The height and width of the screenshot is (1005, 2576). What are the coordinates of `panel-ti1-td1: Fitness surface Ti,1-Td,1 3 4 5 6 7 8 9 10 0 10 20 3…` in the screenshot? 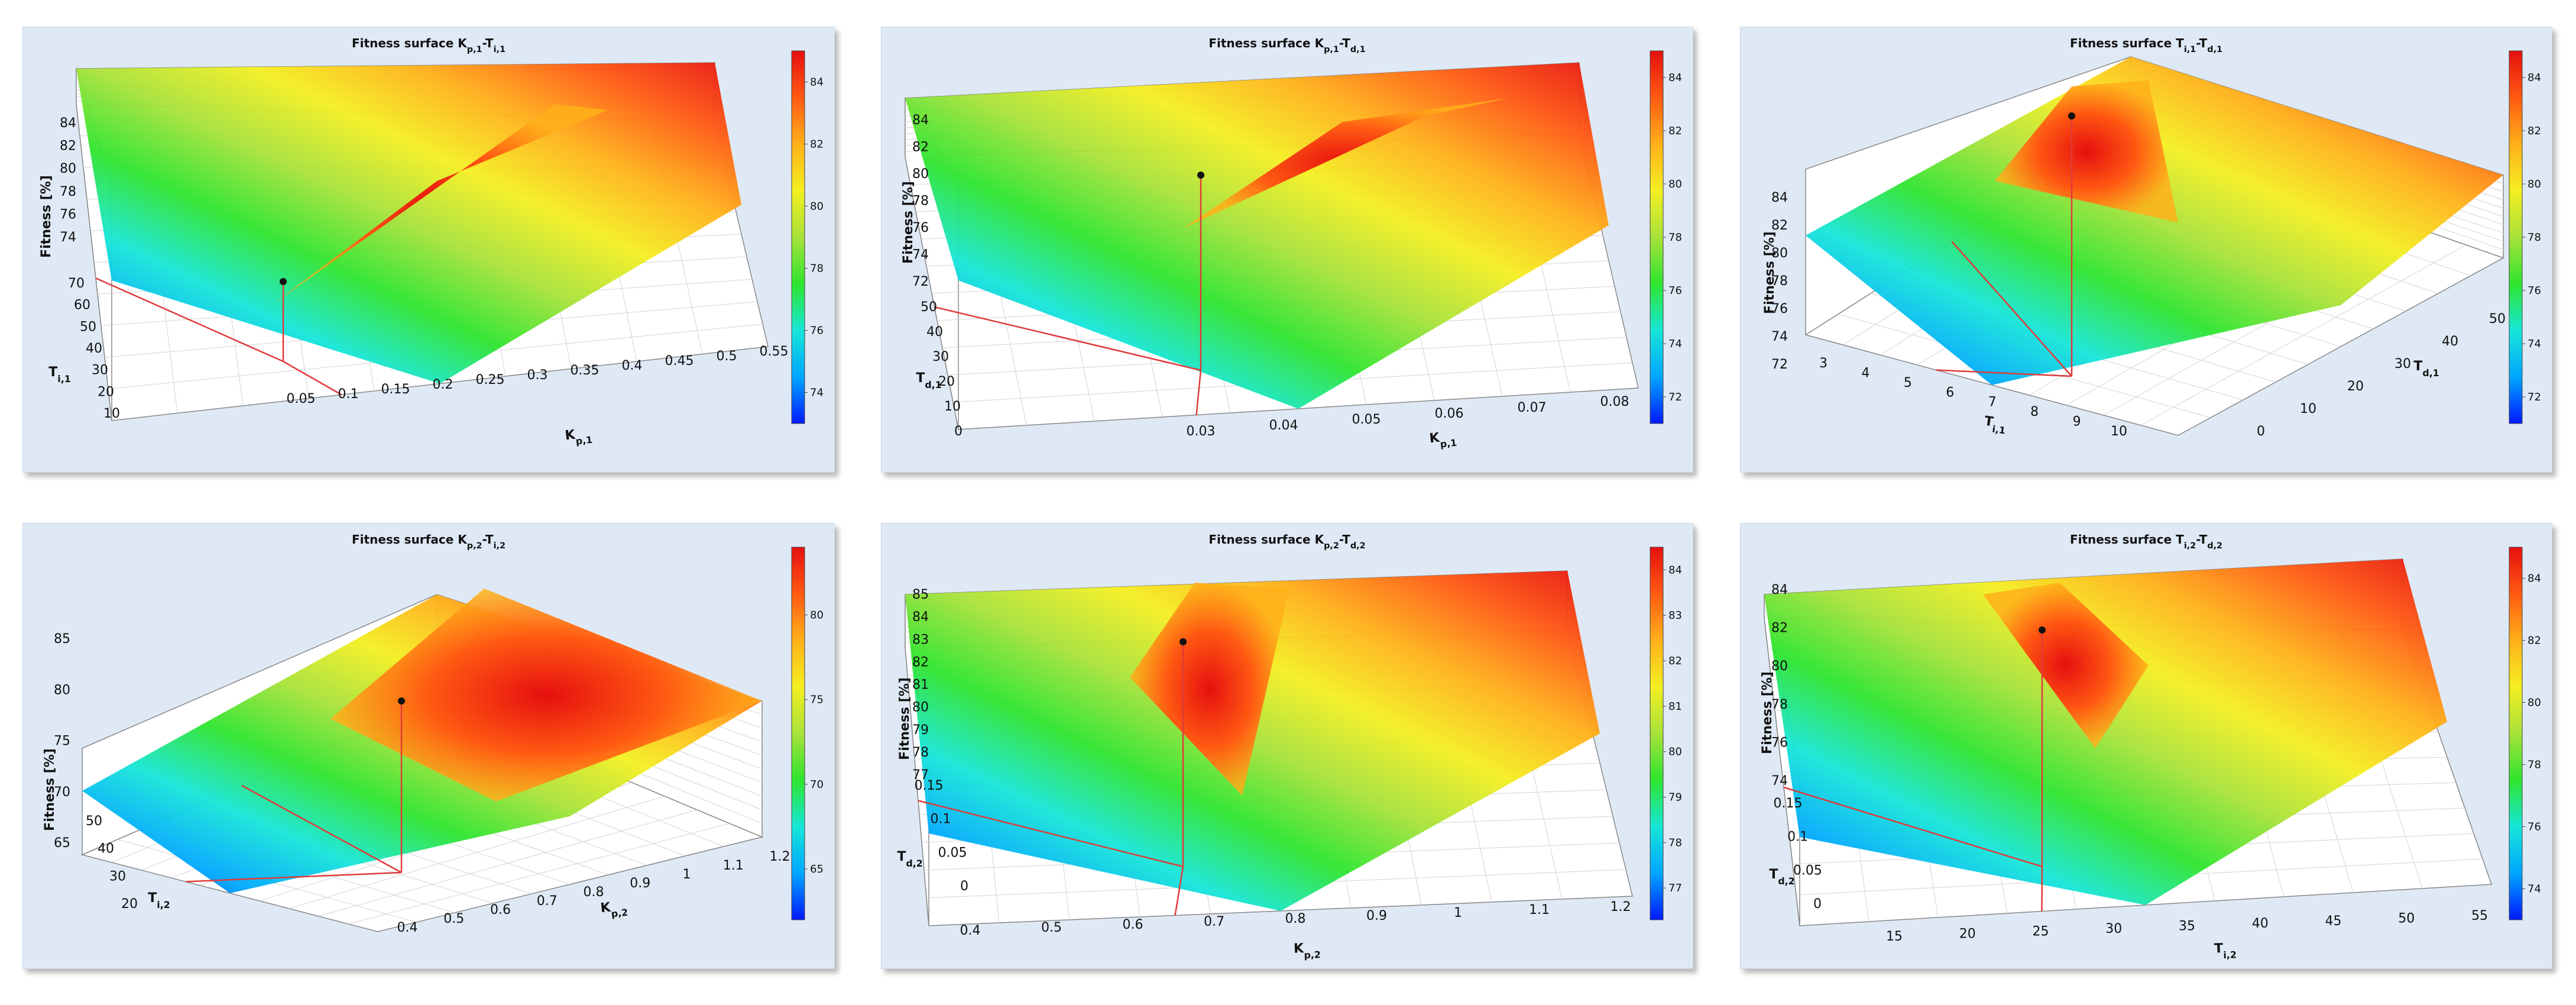 It's located at (2146, 250).